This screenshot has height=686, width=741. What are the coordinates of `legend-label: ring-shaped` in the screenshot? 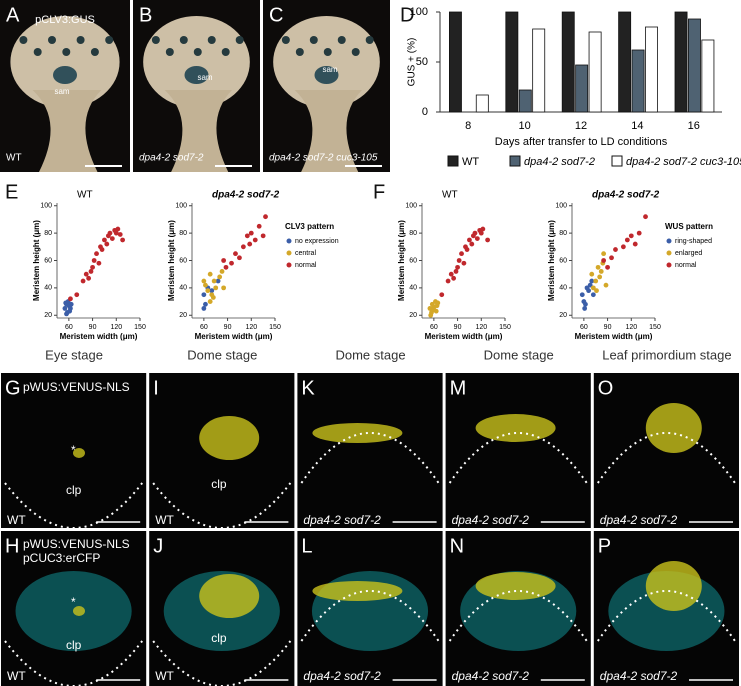 It's located at (693, 241).